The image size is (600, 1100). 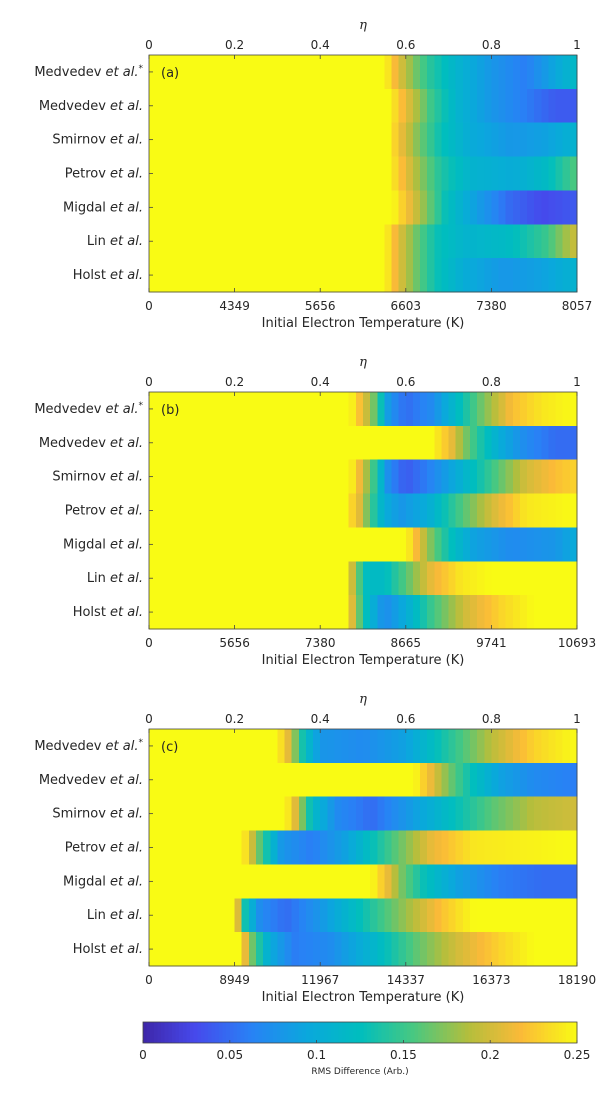 What do you see at coordinates (234, 719) in the screenshot?
I see `x2-tick-label: 0.2` at bounding box center [234, 719].